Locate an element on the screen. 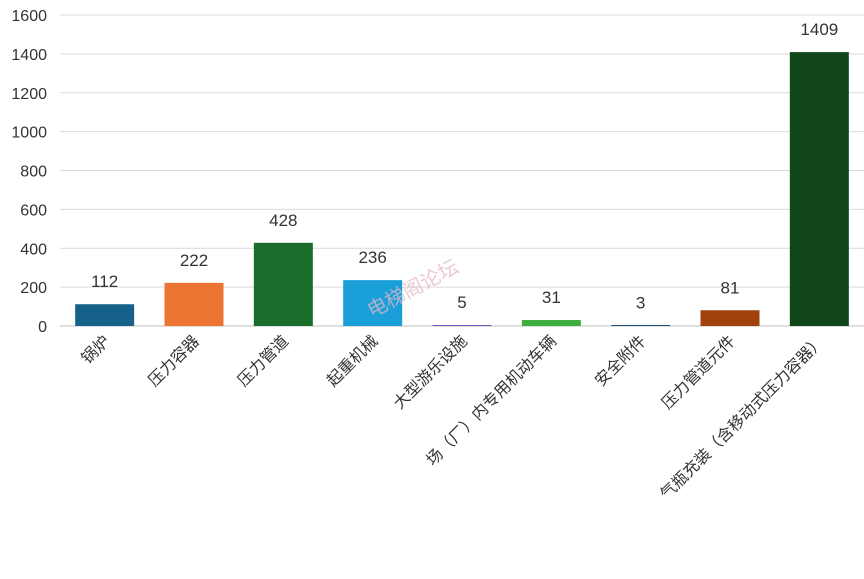  category-label: 气瓶充装（含移动式压力容器） is located at coordinates (742, 417).